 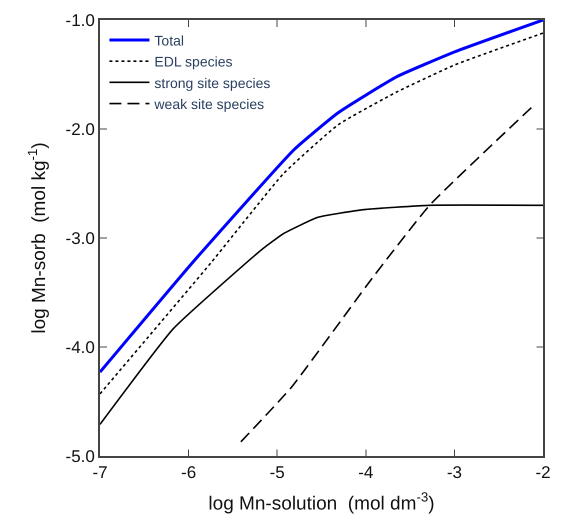 What do you see at coordinates (100, 472) in the screenshot?
I see `x-tick-label: -7` at bounding box center [100, 472].